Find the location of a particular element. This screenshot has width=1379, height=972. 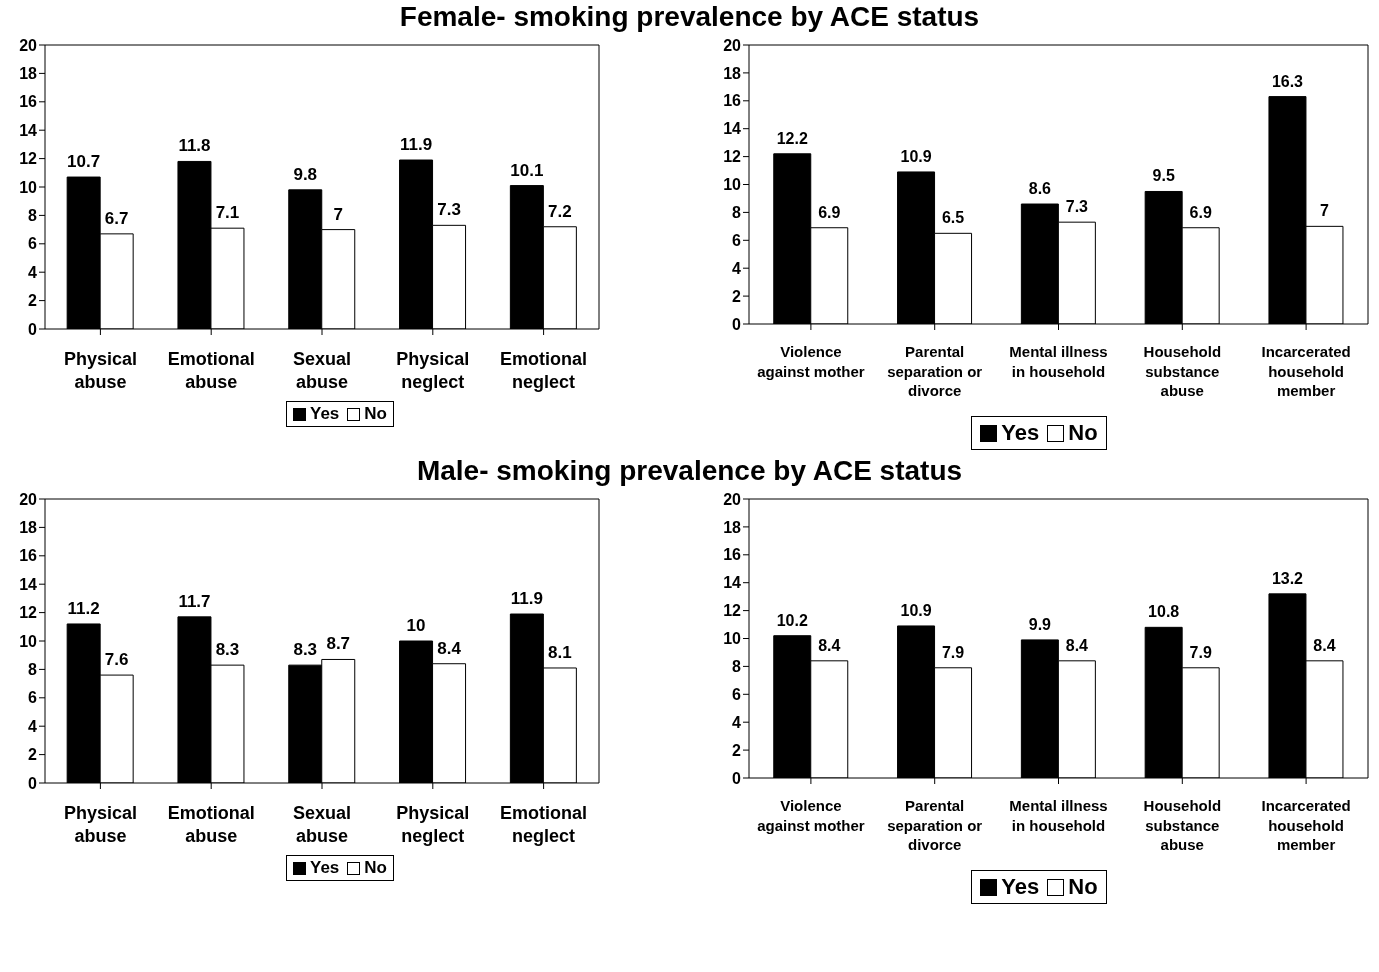

data-label: 7.6 is located at coordinates (116, 660).